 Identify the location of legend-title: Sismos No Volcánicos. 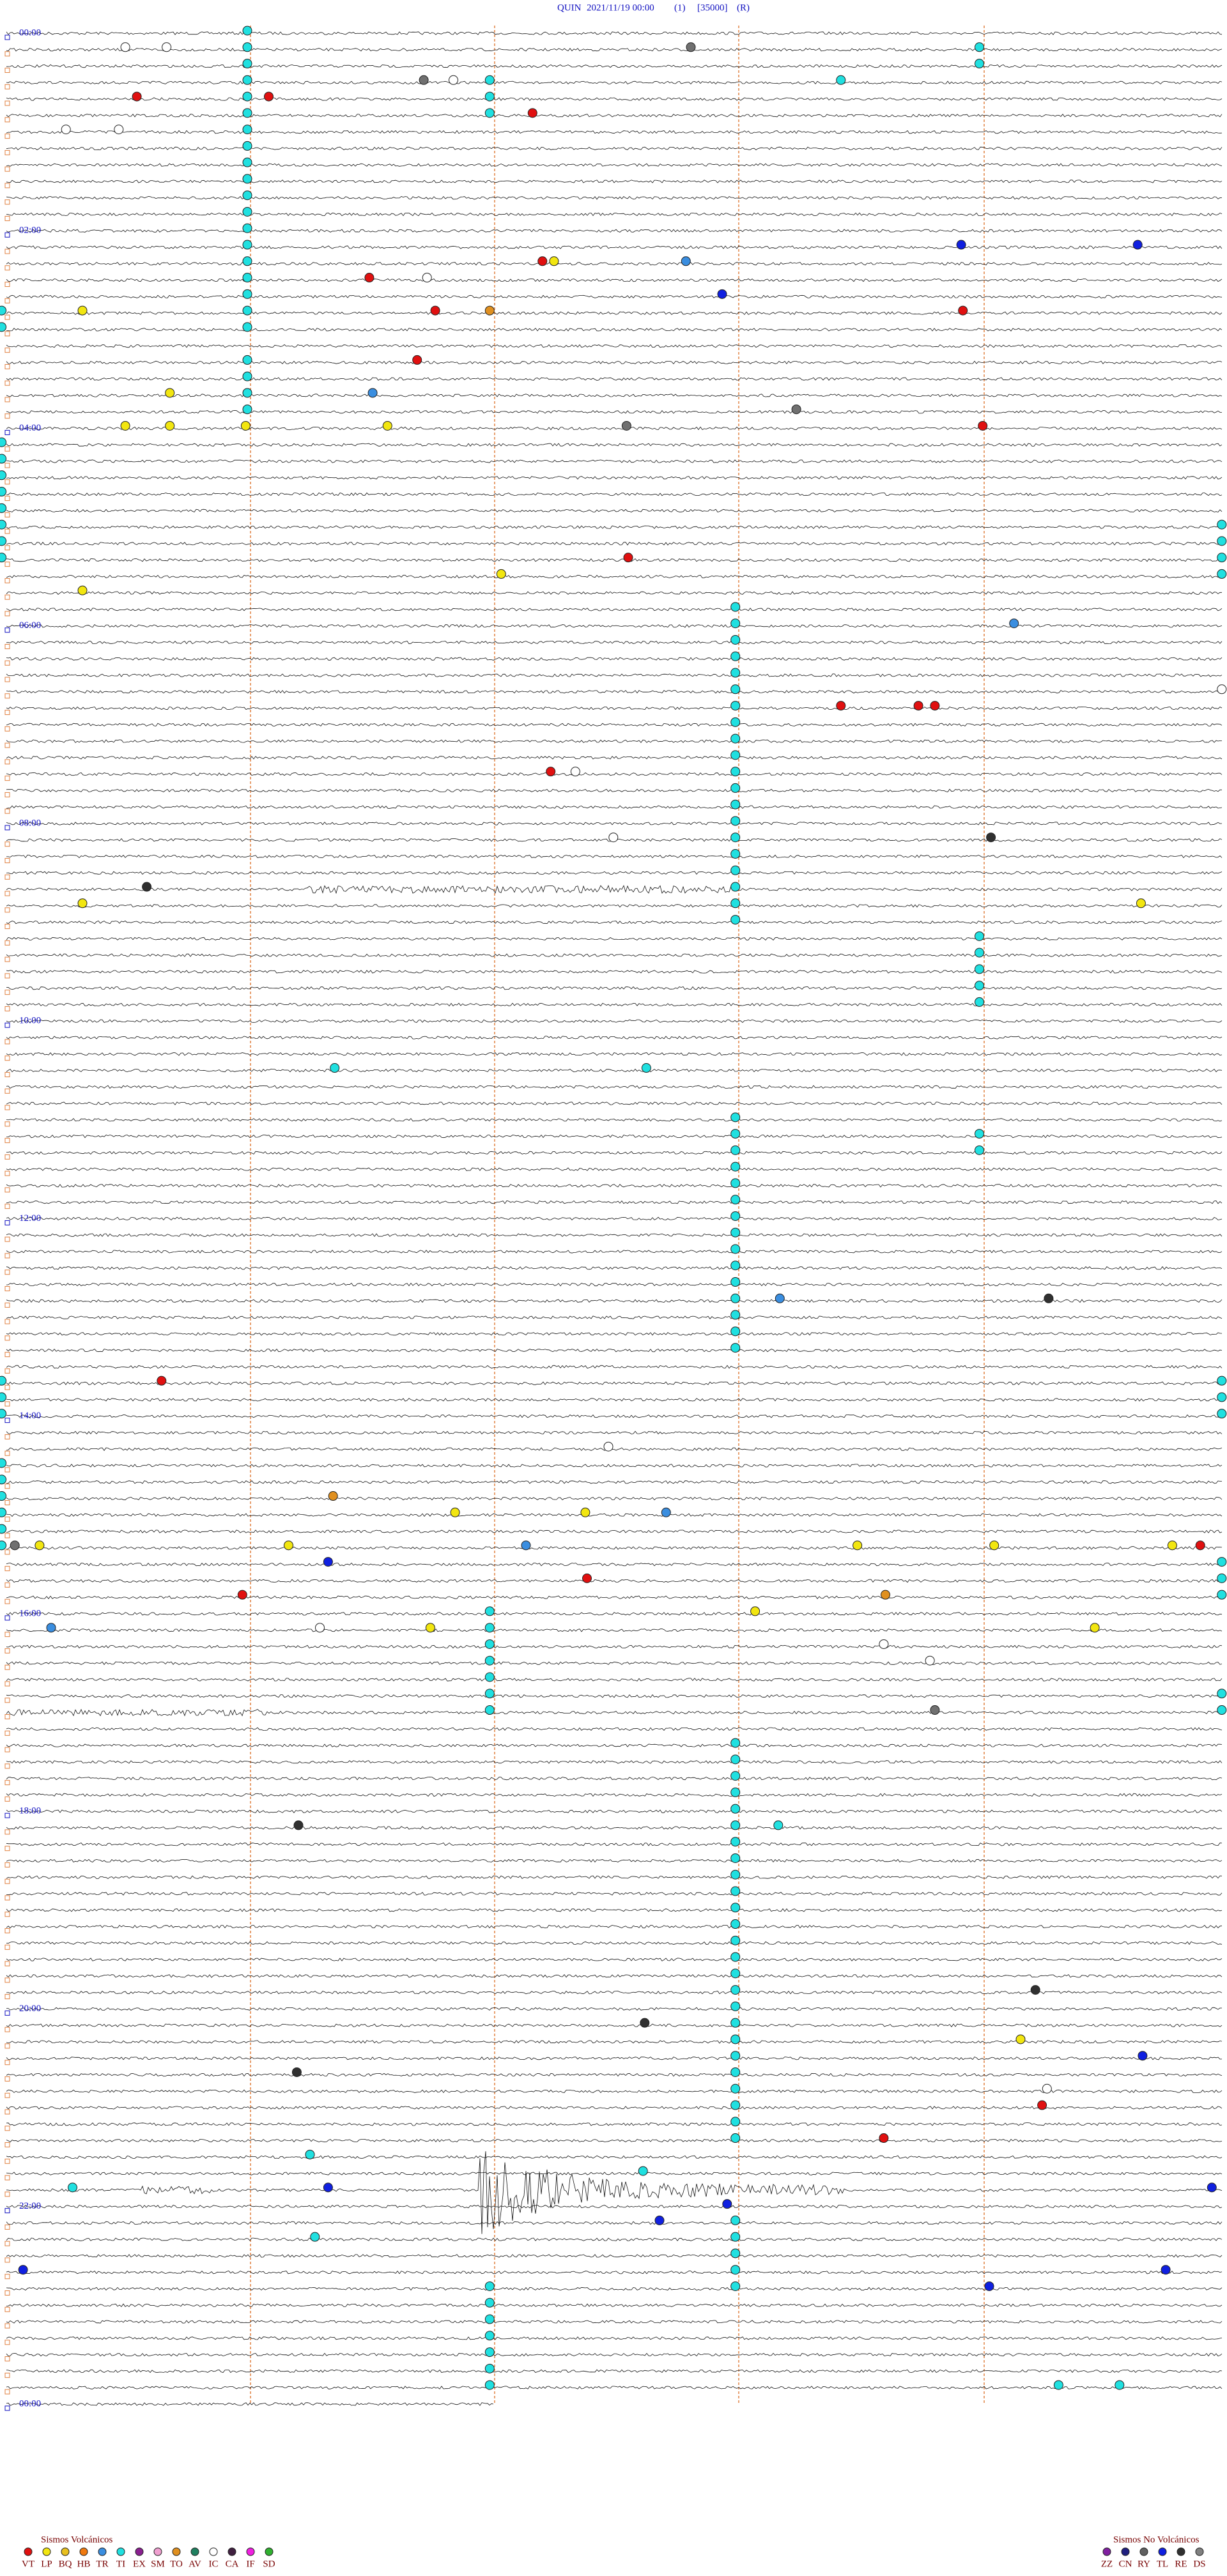
(1156, 2539).